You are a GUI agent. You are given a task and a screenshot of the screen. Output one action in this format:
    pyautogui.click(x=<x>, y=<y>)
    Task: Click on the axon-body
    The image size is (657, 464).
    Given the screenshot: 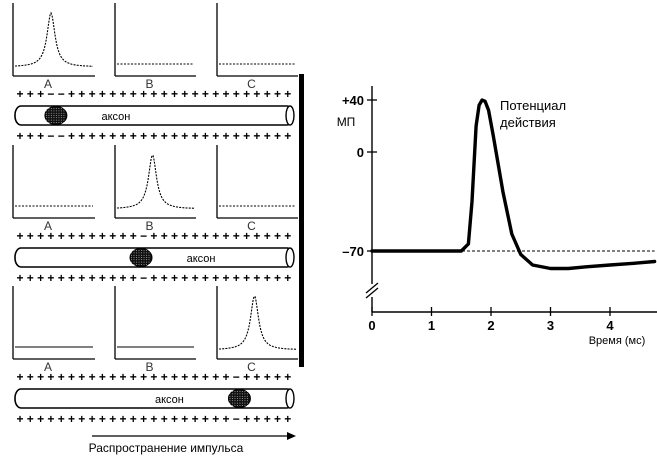 What is the action you would take?
    pyautogui.click(x=154, y=257)
    